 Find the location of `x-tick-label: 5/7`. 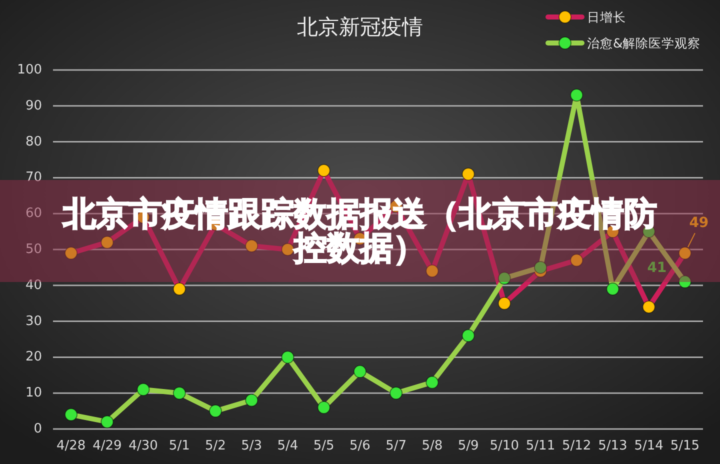

x-tick-label: 5/7 is located at coordinates (396, 446).